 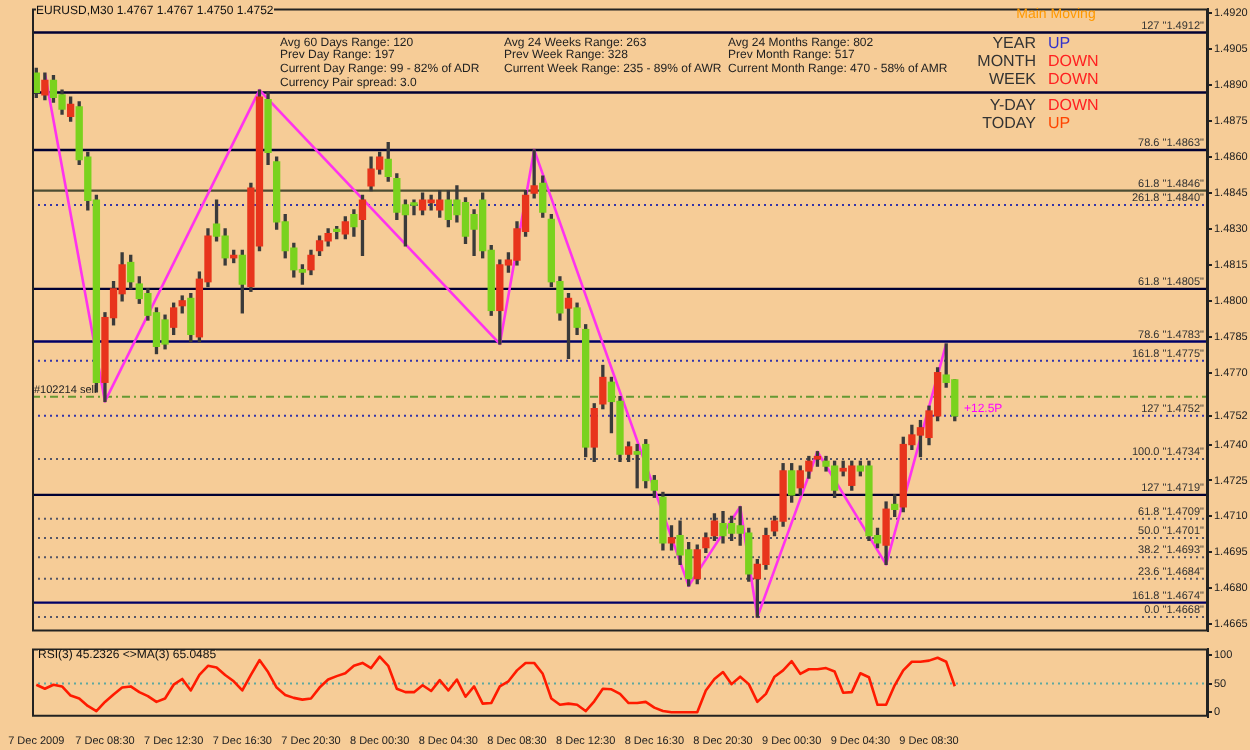 What do you see at coordinates (1012, 105) in the screenshot?
I see `annotation: Y-DAY` at bounding box center [1012, 105].